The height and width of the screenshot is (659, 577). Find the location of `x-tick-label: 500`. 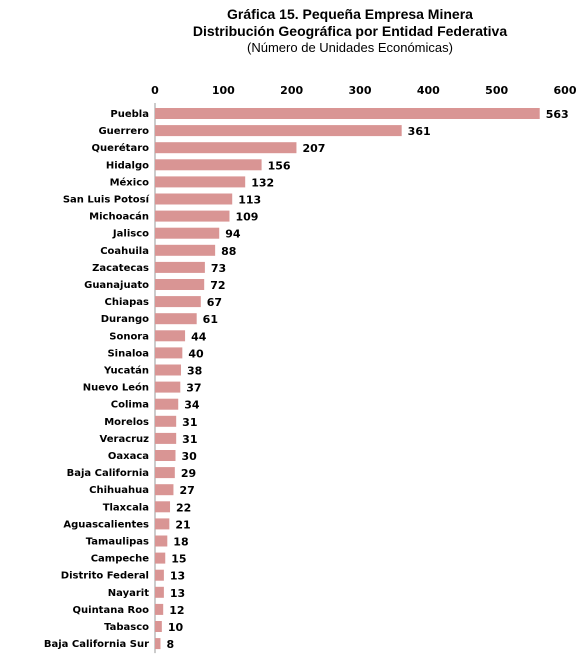

x-tick-label: 500 is located at coordinates (496, 90).